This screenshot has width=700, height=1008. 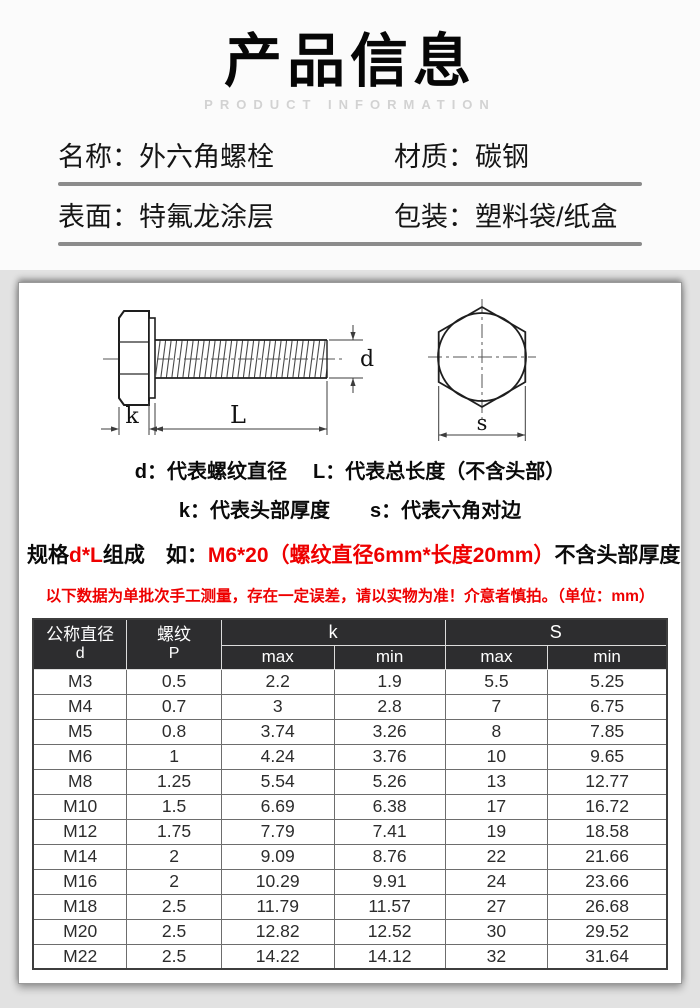 What do you see at coordinates (389, 881) in the screenshot?
I see `table-cell: 9.91` at bounding box center [389, 881].